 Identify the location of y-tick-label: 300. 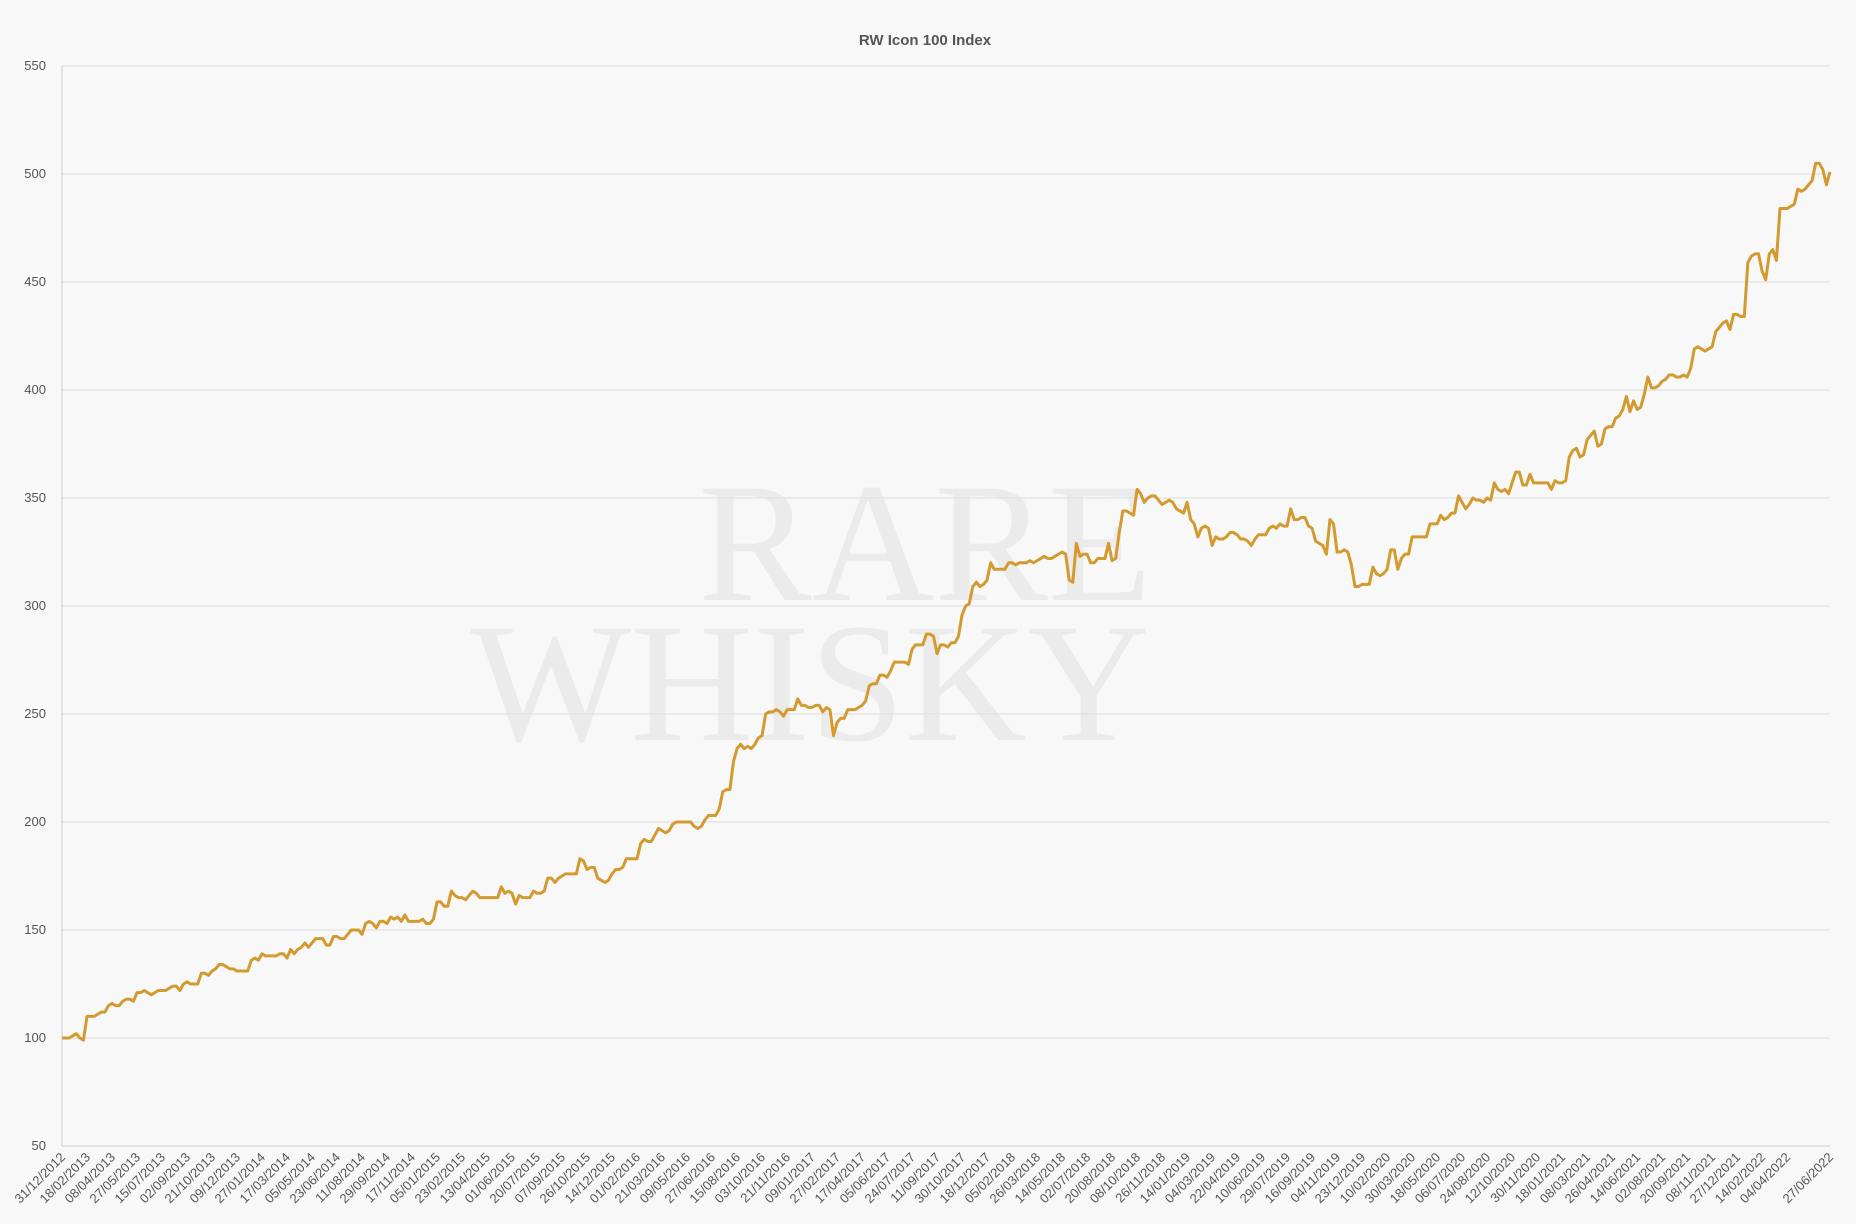
(35, 605).